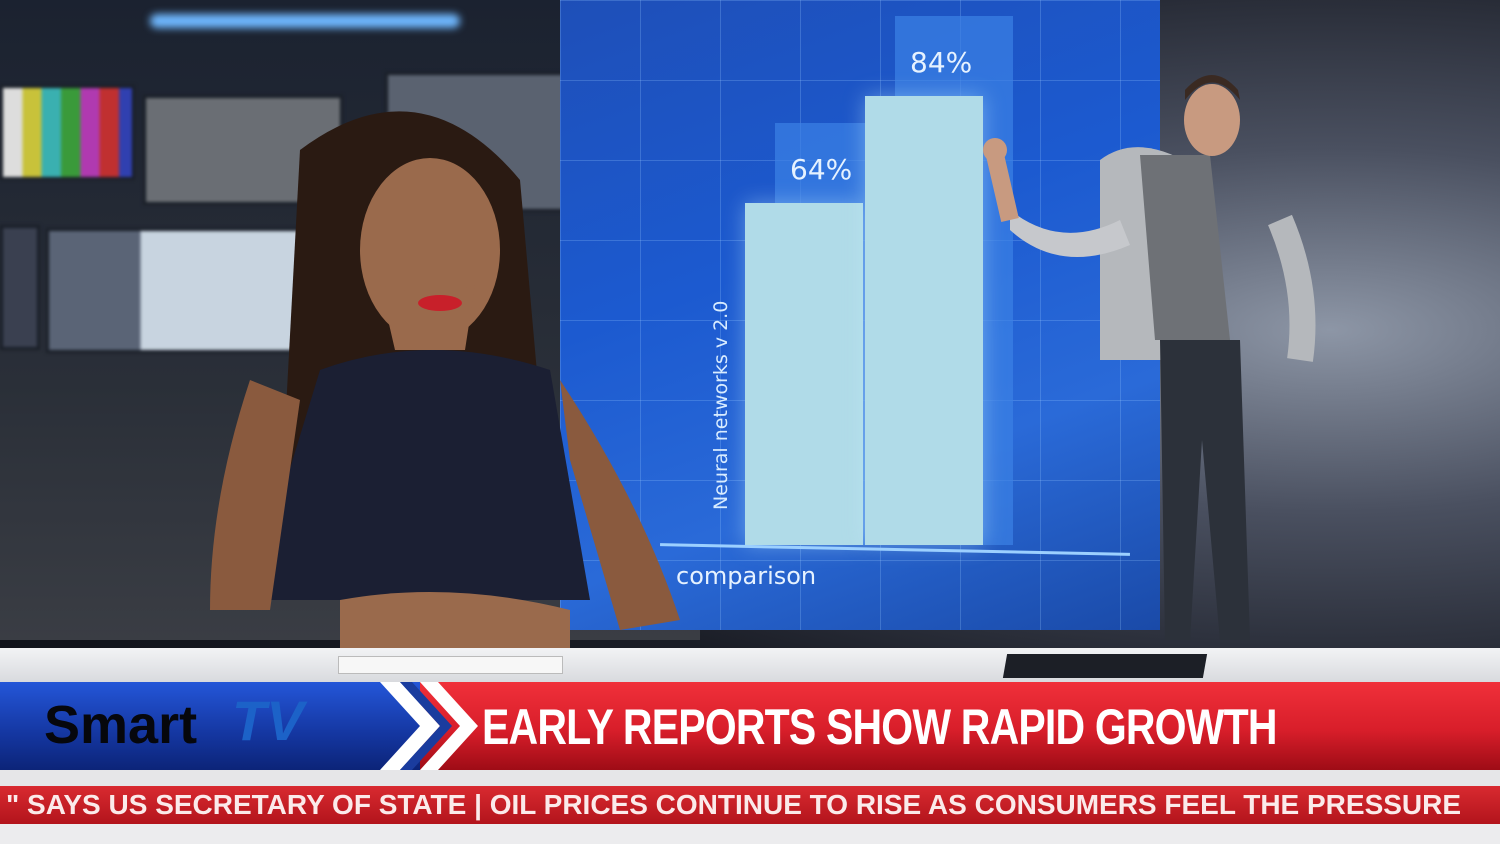 Image resolution: width=1500 pixels, height=844 pixels. I want to click on papers-on-desk, so click(450, 665).